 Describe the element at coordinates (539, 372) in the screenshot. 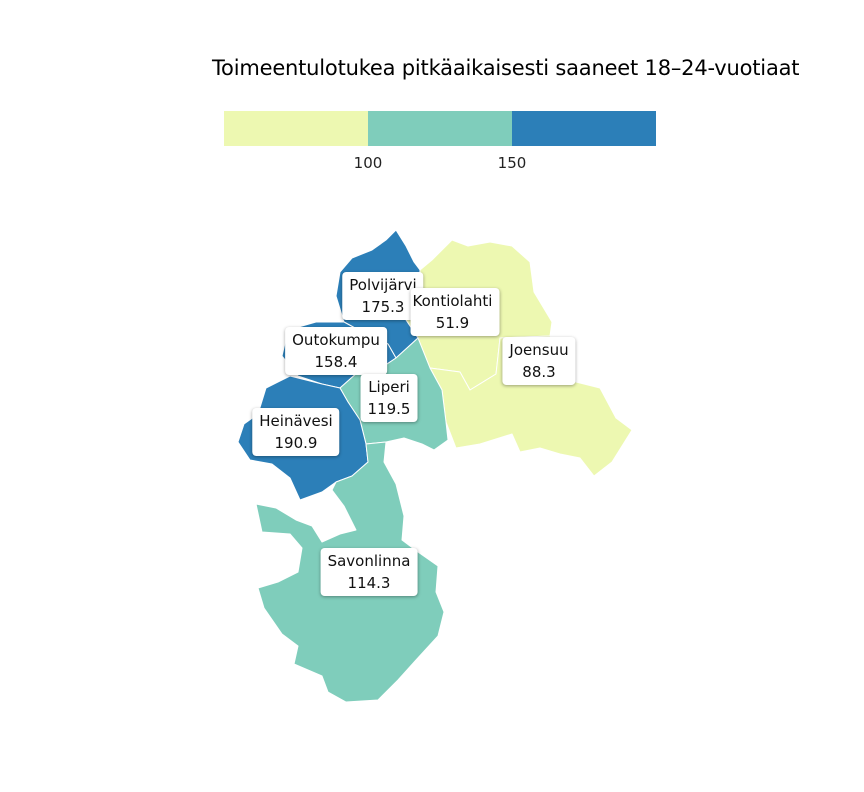

I see `label-joensuu-value: 88.3` at that location.